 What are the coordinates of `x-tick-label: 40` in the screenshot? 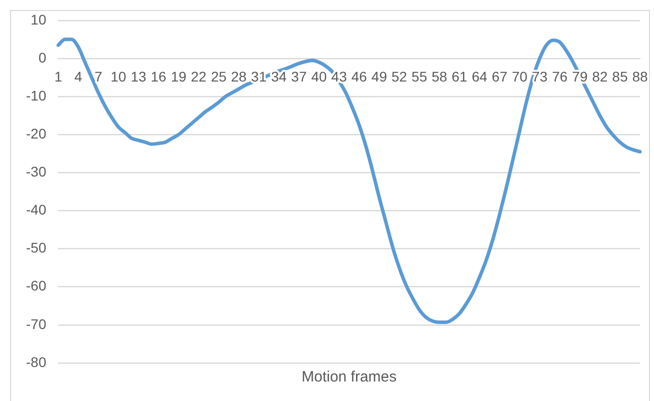 It's located at (319, 76).